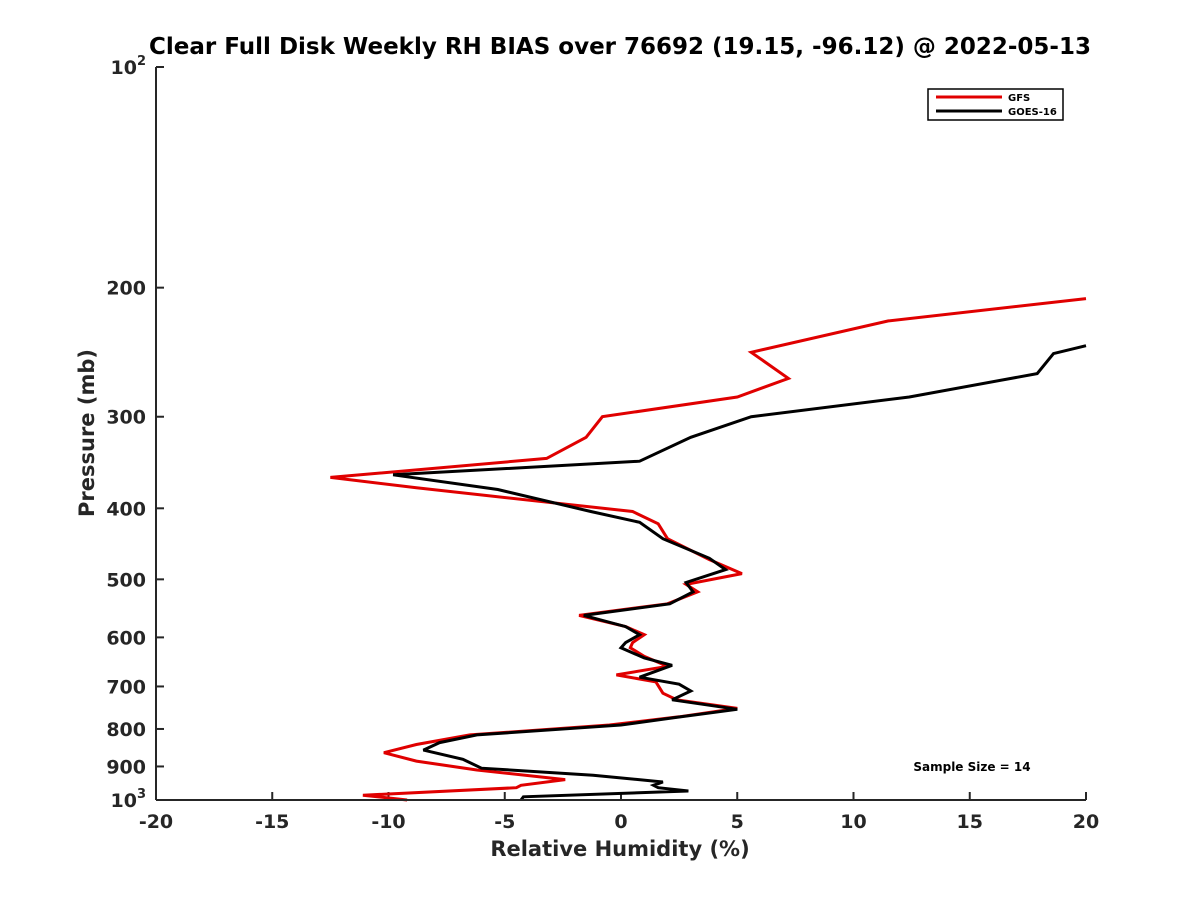 The width and height of the screenshot is (1200, 900). What do you see at coordinates (970, 822) in the screenshot?
I see `x-tick-label: 15` at bounding box center [970, 822].